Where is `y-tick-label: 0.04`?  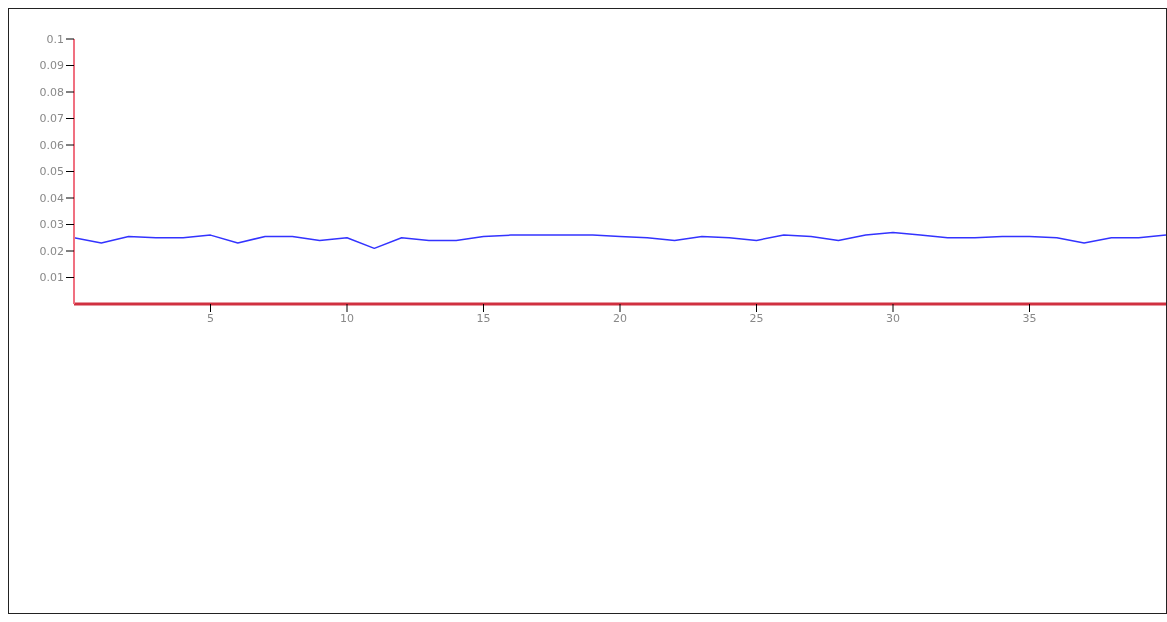
y-tick-label: 0.04 is located at coordinates (51, 198).